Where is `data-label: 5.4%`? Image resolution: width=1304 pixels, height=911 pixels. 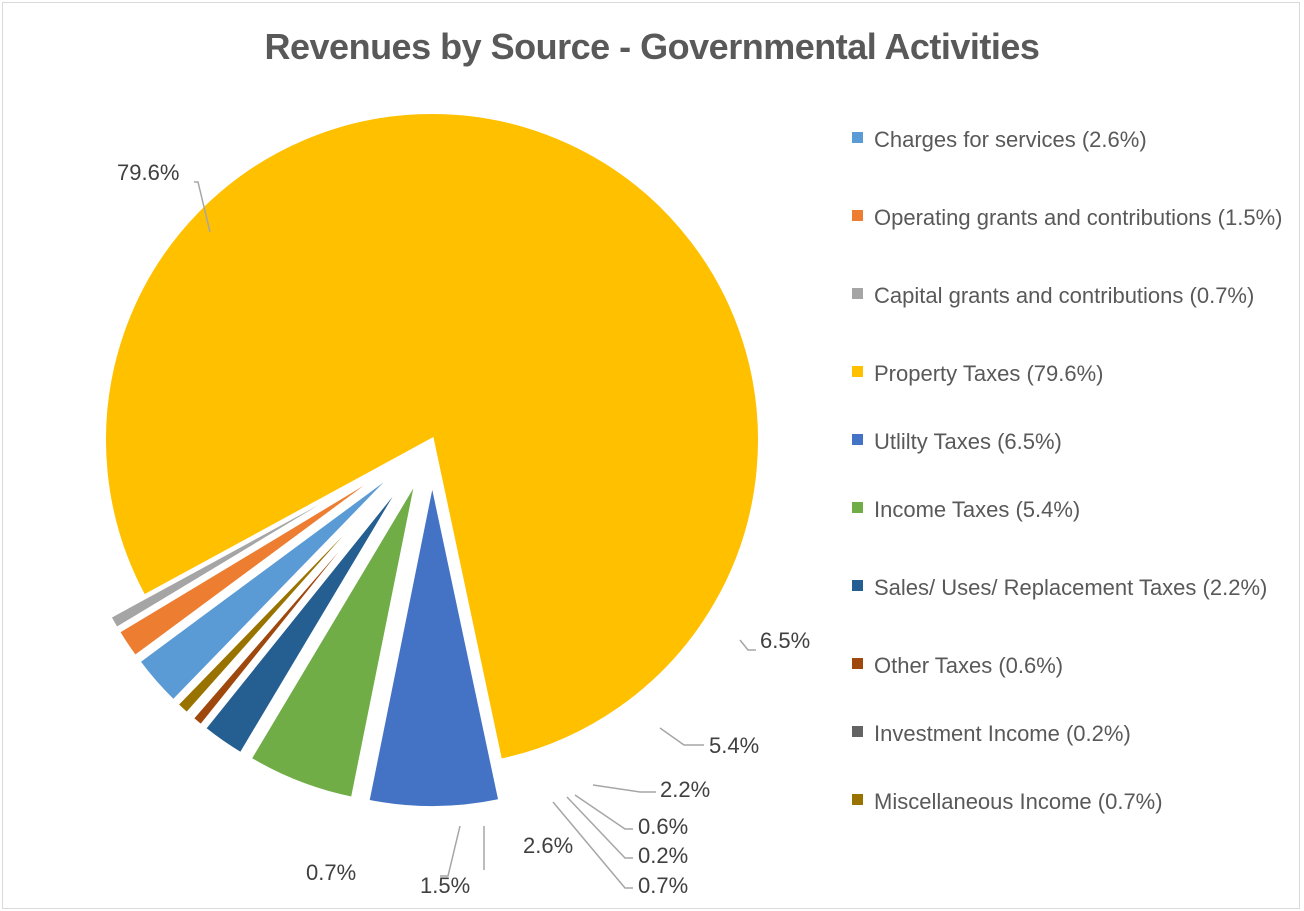
data-label: 5.4% is located at coordinates (734, 745).